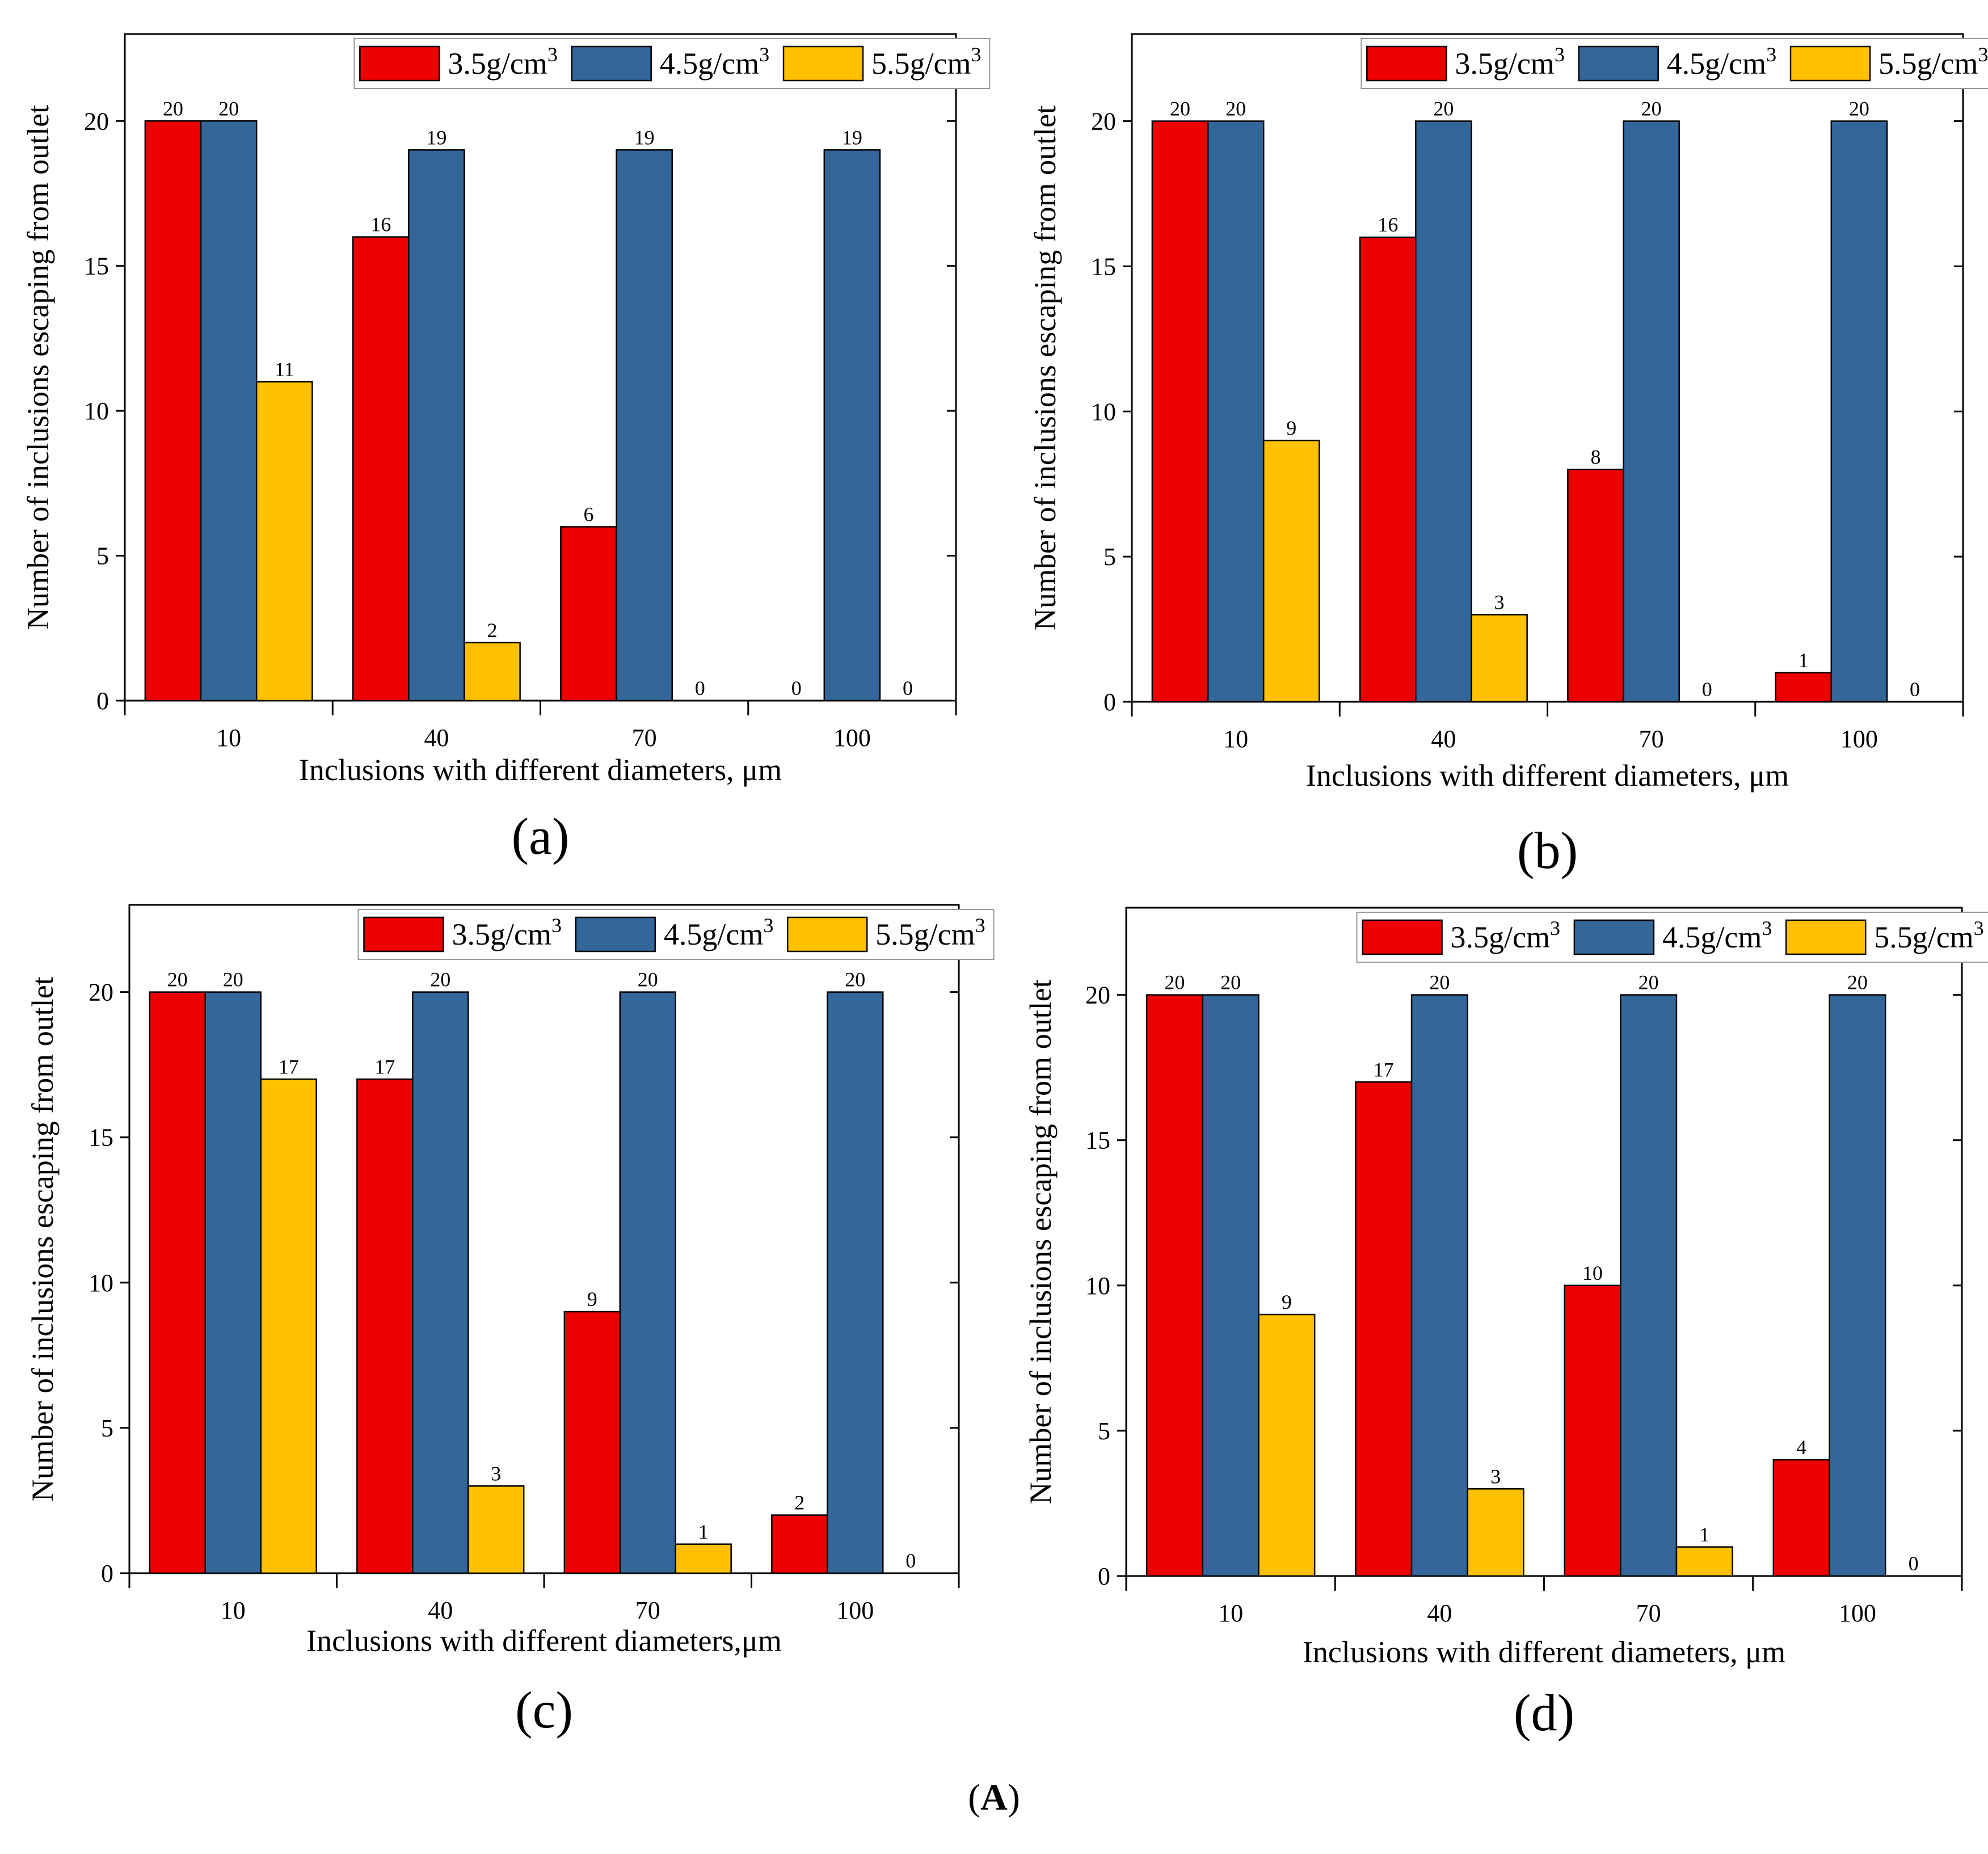 Image resolution: width=1988 pixels, height=1854 pixels. What do you see at coordinates (1592, 1273) in the screenshot?
I see `data-label: 10` at bounding box center [1592, 1273].